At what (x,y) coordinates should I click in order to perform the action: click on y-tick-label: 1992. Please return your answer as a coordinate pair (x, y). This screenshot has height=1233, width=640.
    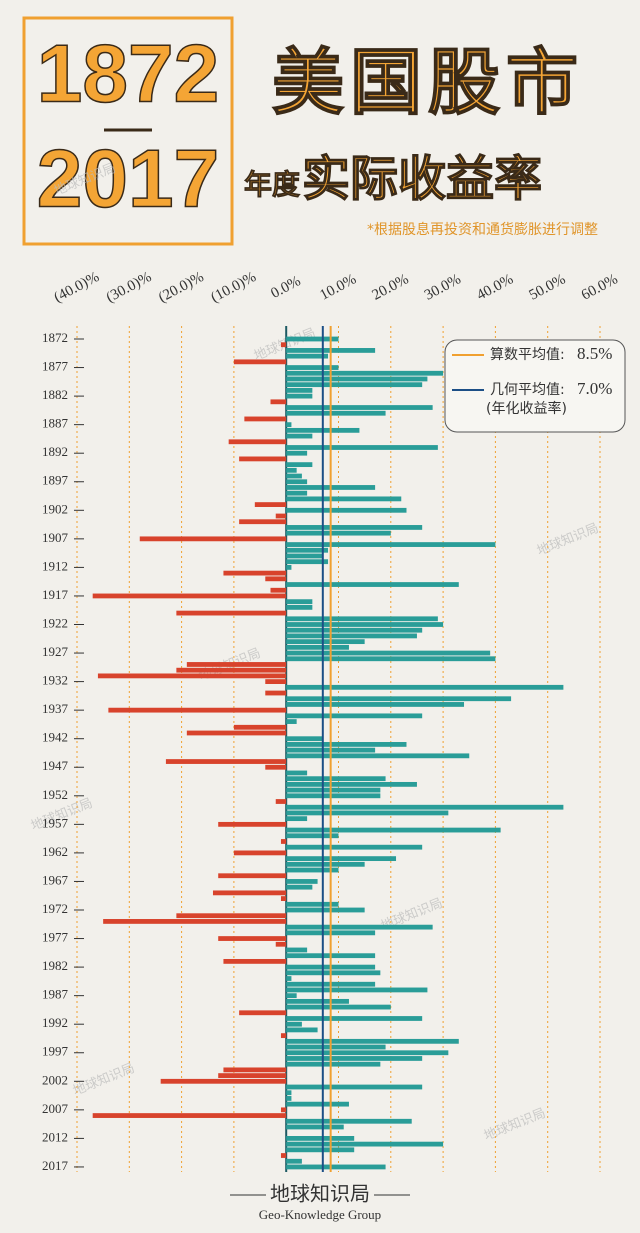
    Looking at the image, I should click on (55, 1022).